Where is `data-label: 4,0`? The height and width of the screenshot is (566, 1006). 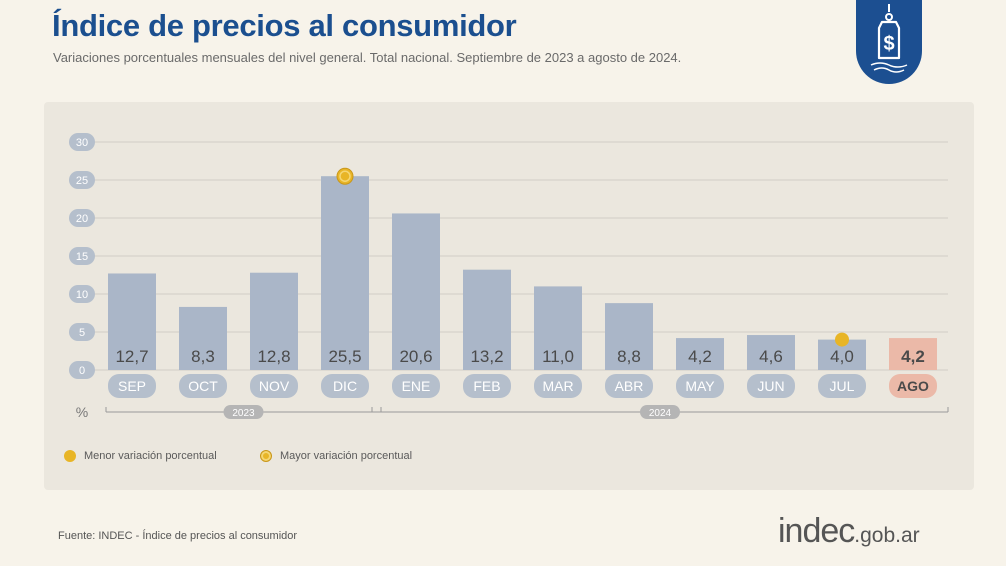 data-label: 4,0 is located at coordinates (842, 356).